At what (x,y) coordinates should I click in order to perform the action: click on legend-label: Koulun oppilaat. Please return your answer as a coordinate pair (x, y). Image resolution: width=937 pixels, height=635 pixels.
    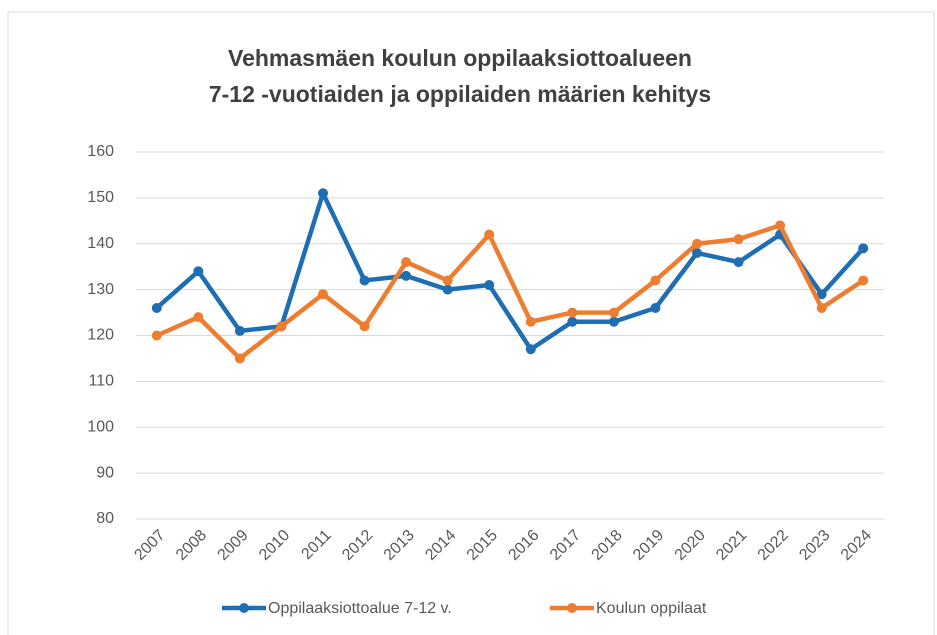
    Looking at the image, I should click on (651, 608).